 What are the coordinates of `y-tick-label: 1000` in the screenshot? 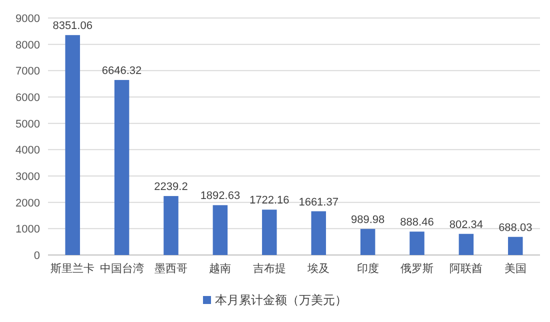 It's located at (28, 230).